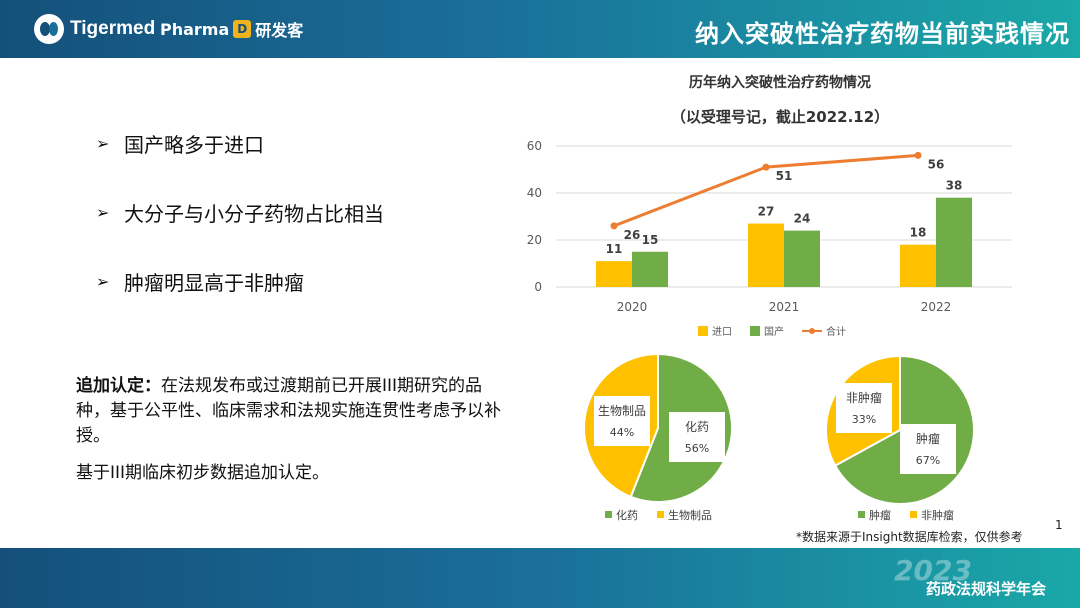  What do you see at coordinates (538, 287) in the screenshot?
I see `y-tick-label: 0` at bounding box center [538, 287].